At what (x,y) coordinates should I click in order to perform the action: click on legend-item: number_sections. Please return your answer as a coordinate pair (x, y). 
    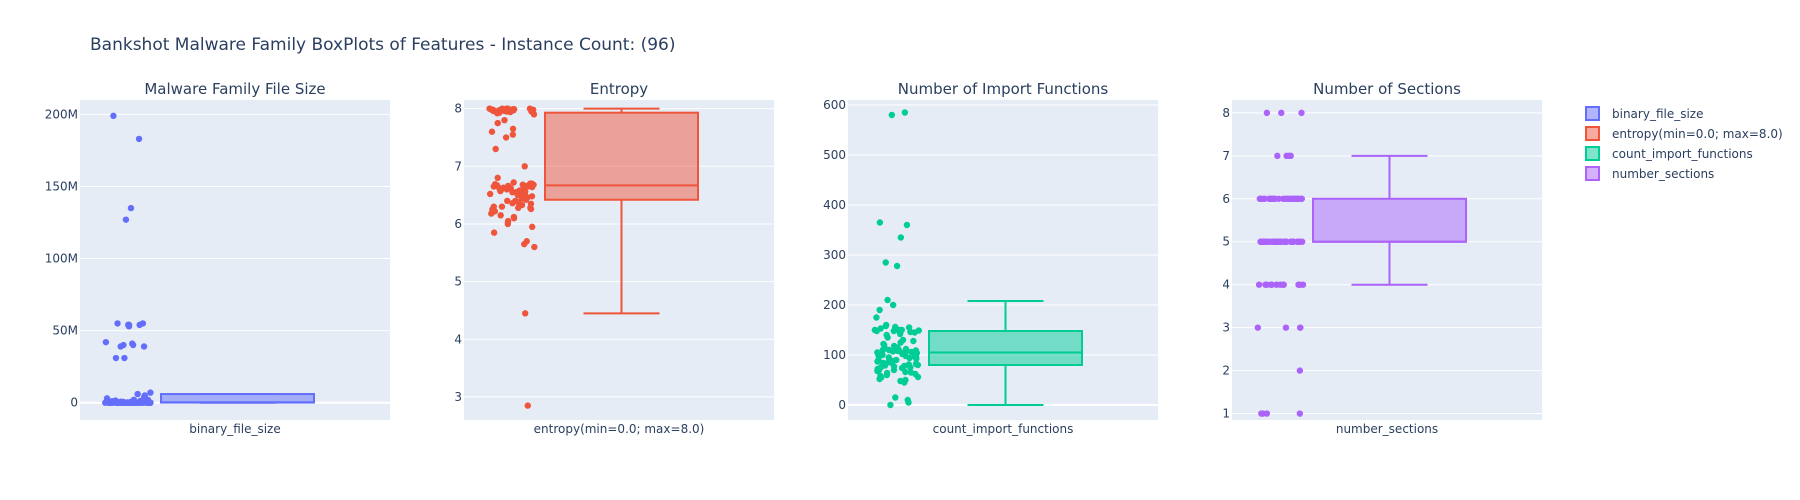
    Looking at the image, I should click on (1649, 173).